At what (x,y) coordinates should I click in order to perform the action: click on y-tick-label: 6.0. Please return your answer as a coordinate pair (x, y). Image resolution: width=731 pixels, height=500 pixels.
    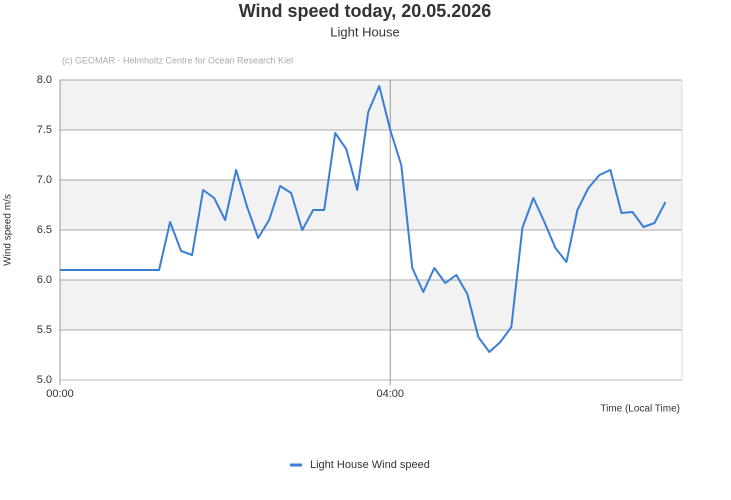
    Looking at the image, I should click on (44, 280).